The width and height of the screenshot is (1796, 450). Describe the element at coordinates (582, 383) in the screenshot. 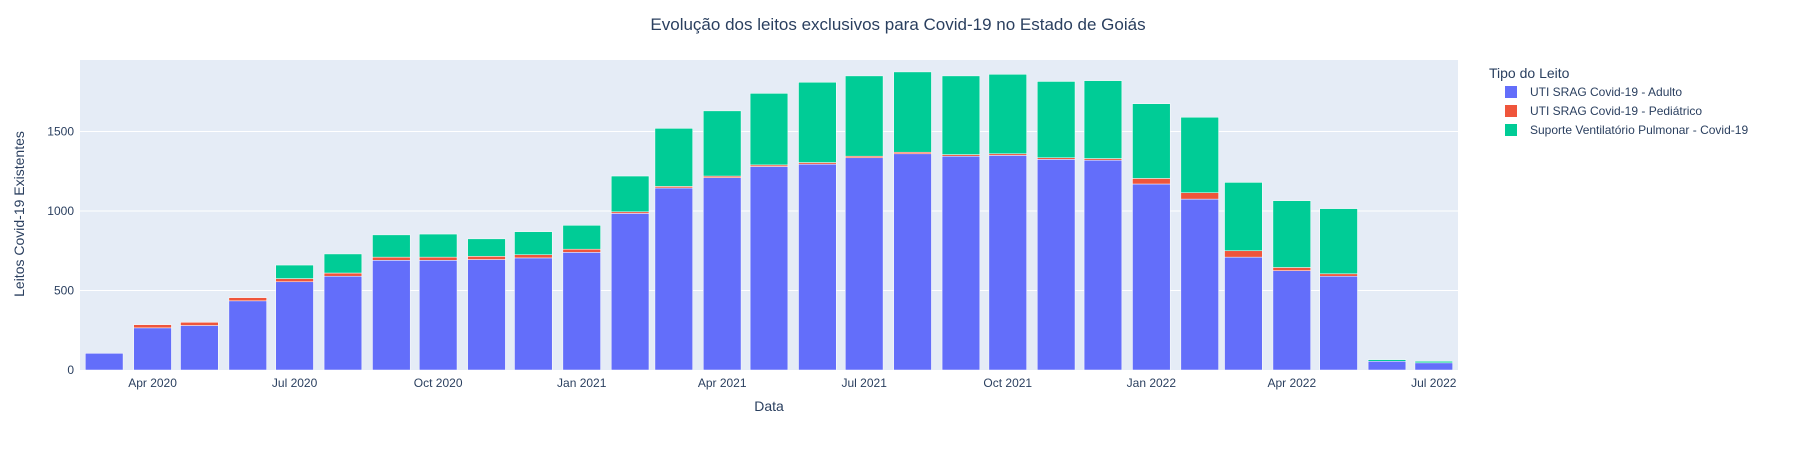

I see `x-tick-label: Jan 2021` at that location.